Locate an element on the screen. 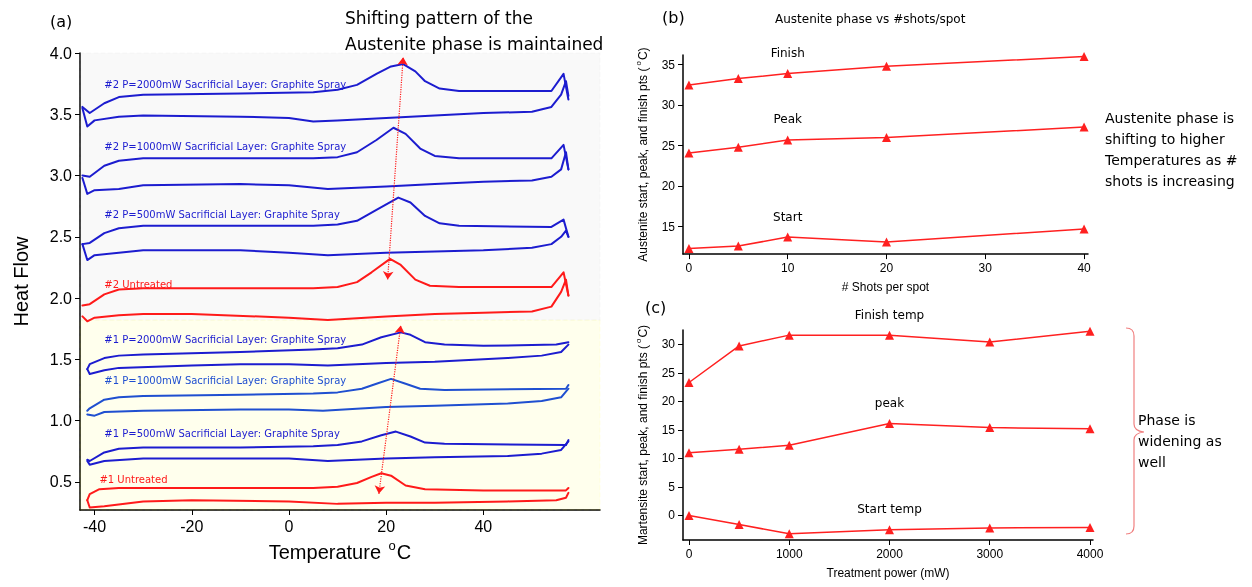 This screenshot has height=587, width=1252. y-tick-label: 5 is located at coordinates (672, 486).